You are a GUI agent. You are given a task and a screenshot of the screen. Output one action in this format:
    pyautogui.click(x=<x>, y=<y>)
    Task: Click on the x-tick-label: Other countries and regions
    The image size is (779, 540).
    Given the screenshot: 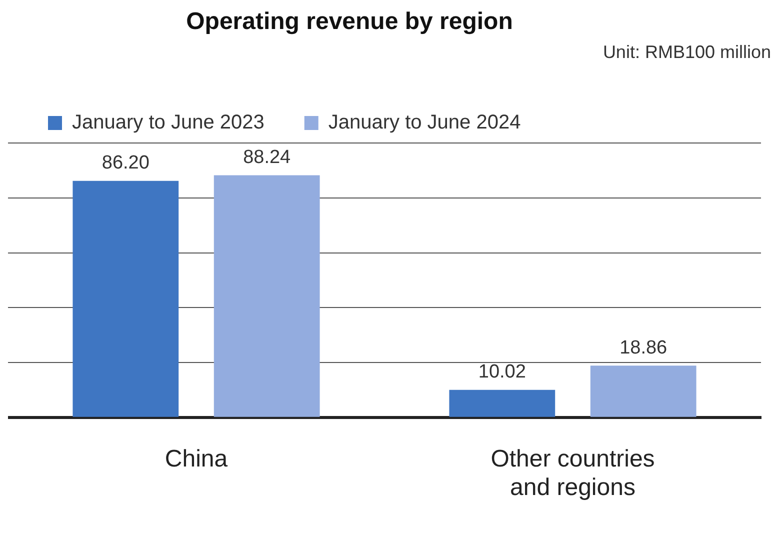 What is the action you would take?
    pyautogui.click(x=572, y=473)
    